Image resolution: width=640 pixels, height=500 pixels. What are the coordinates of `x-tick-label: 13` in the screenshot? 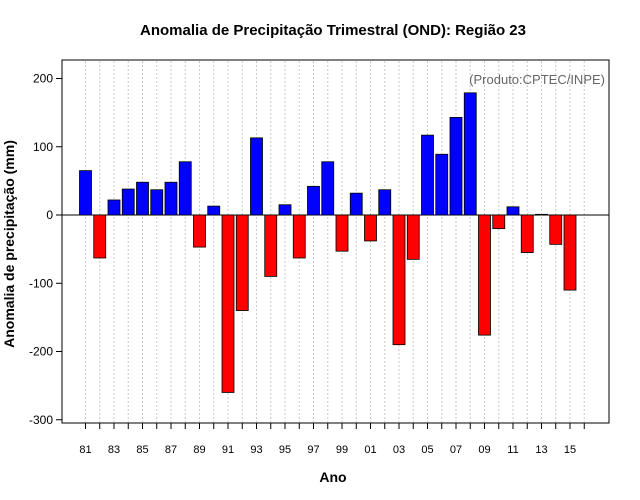 It's located at (541, 450).